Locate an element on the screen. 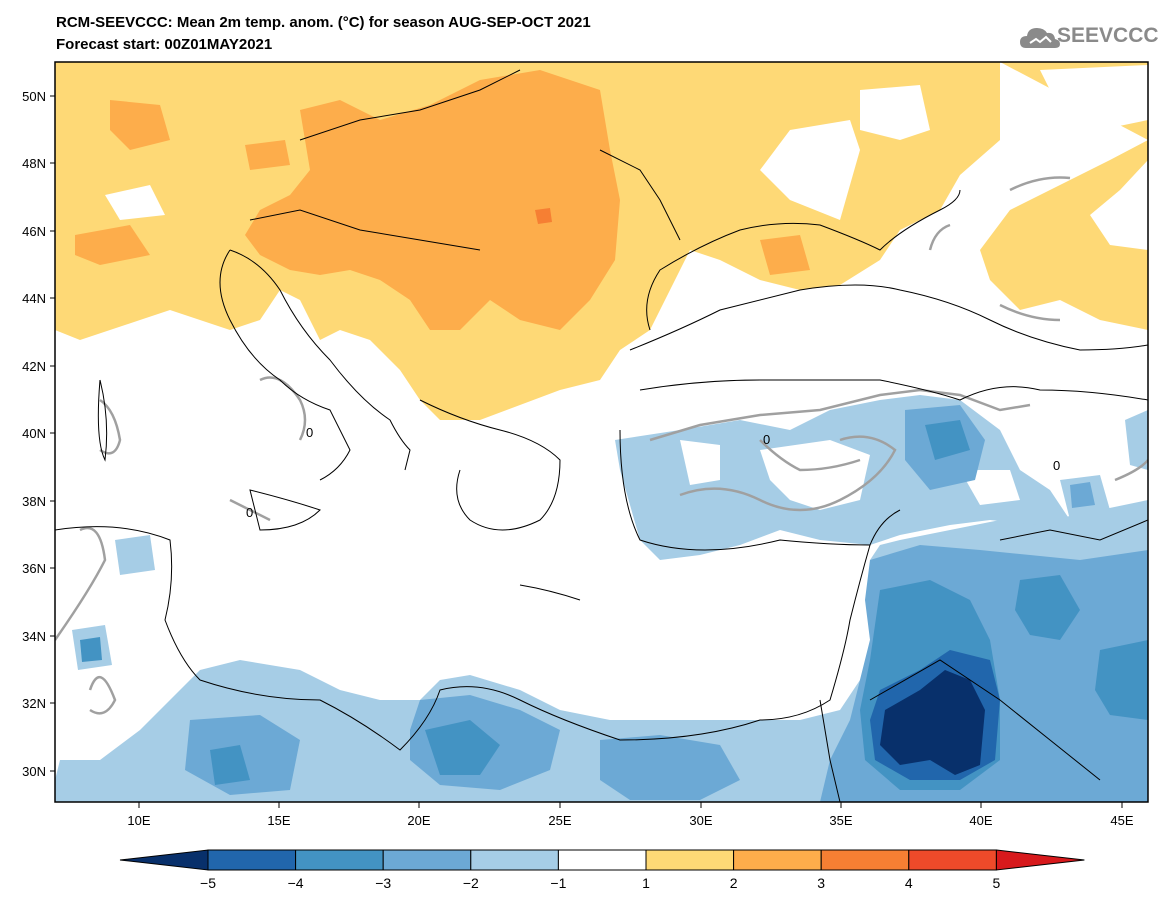 The height and width of the screenshot is (907, 1165). colorbar-label: −5 is located at coordinates (208, 883).